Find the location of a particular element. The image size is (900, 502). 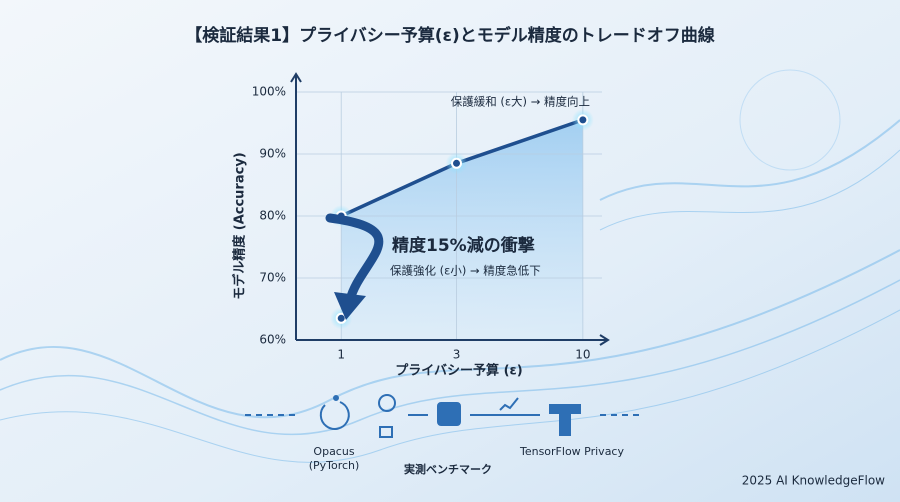

drop-arrow-head is located at coordinates (350, 306).